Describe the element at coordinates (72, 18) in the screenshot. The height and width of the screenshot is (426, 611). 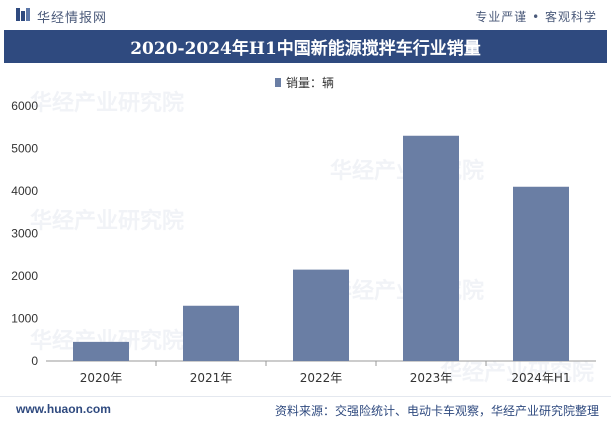
I see `brand-name: 华经情报网` at that location.